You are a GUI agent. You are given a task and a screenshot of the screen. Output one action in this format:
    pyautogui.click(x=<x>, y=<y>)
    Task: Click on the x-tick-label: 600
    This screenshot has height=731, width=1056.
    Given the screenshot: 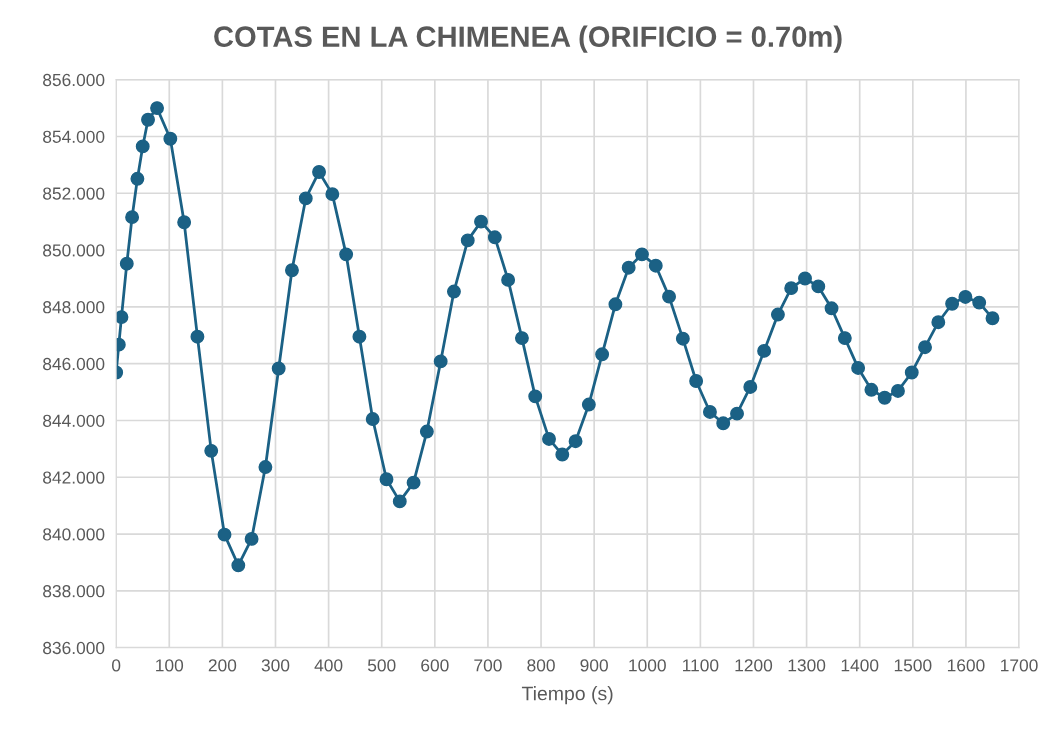 What is the action you would take?
    pyautogui.click(x=435, y=665)
    